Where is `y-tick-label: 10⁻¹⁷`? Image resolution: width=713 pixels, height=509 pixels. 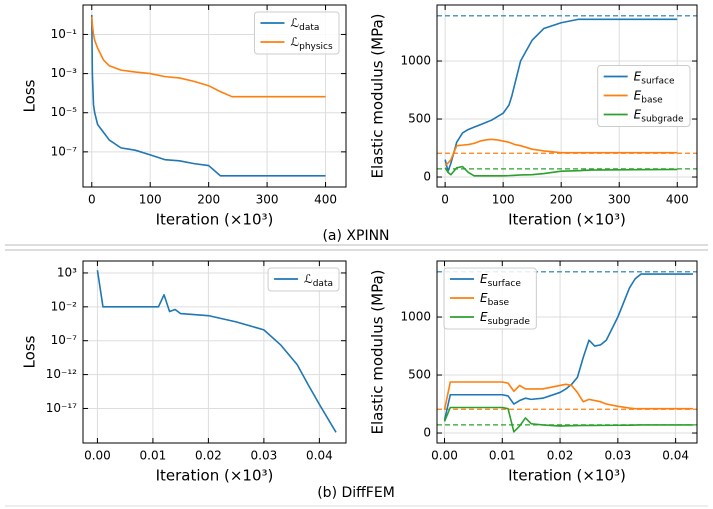
y-tick-label: 10⁻¹⁷ is located at coordinates (61, 408).